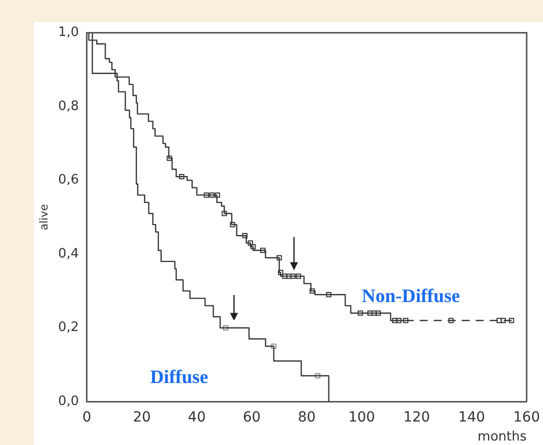  I want to click on y-tick-label: 0,2, so click(68, 328).